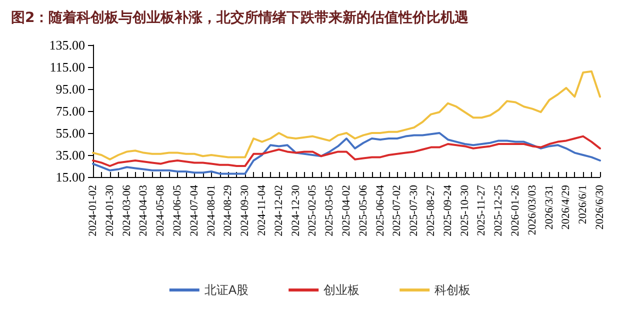  What do you see at coordinates (482, 210) in the screenshot?
I see `x-tick-label: 2025-11-27` at bounding box center [482, 210].